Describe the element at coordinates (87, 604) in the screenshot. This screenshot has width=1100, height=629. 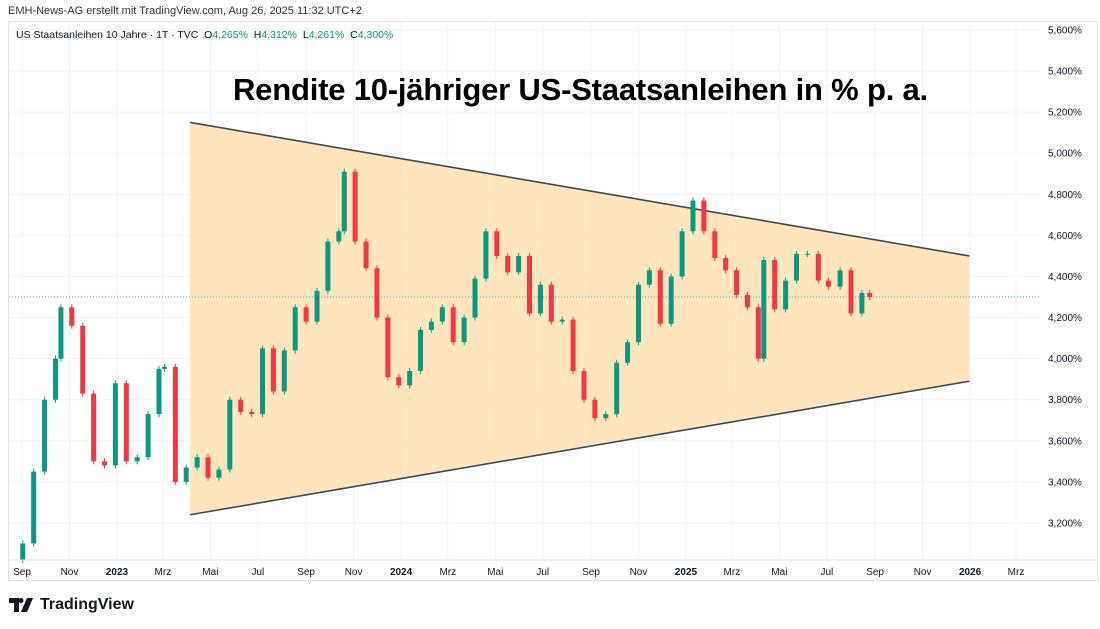
I see `logo-text: TradingView` at that location.